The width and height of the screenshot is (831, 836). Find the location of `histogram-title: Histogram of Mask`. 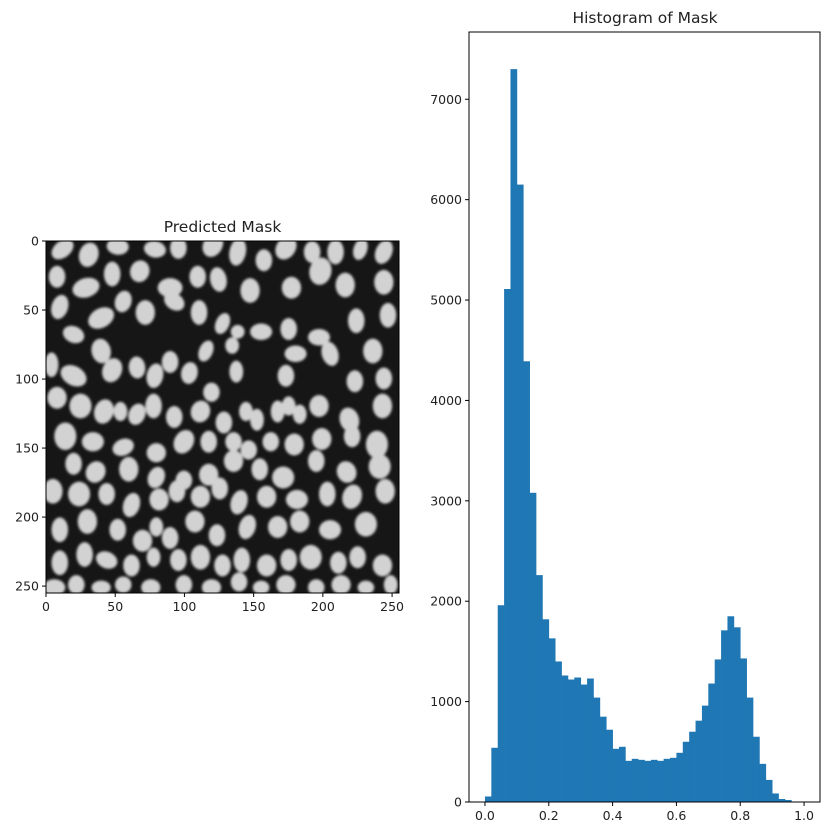

histogram-title: Histogram of Mask is located at coordinates (644, 18).